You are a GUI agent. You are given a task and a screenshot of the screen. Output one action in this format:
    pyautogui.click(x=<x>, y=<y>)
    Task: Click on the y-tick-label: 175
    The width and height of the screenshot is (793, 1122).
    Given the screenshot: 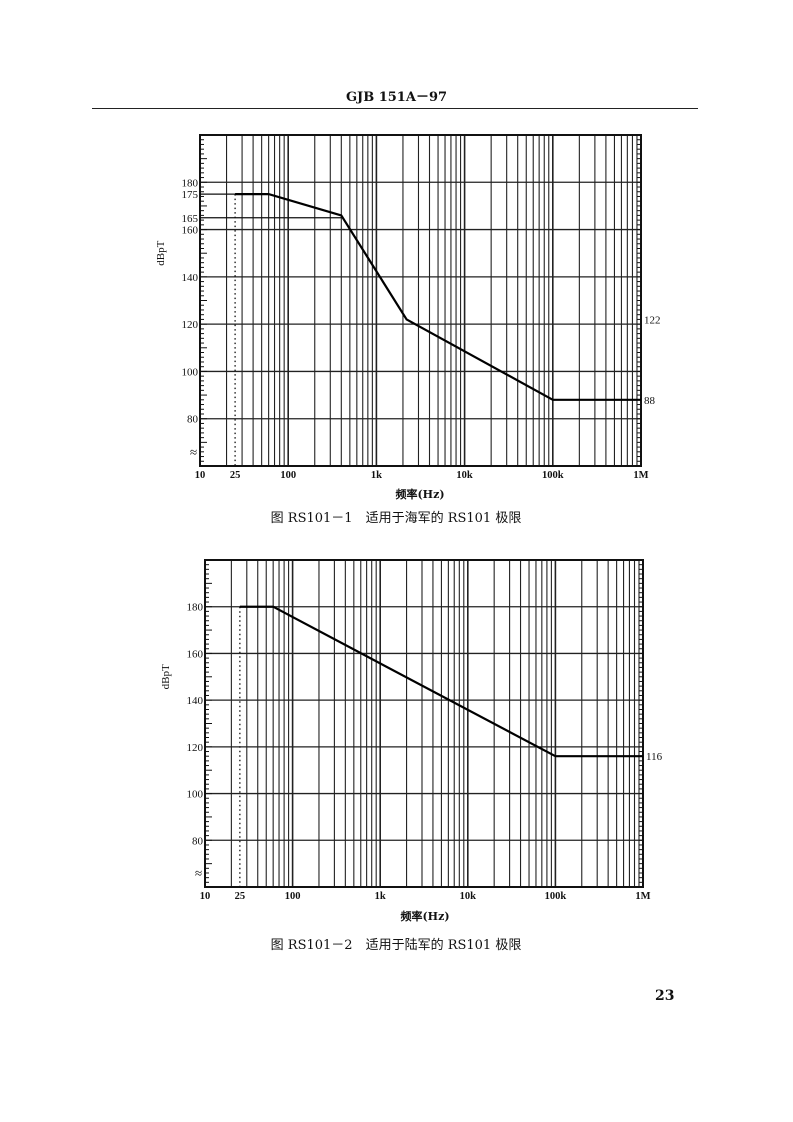 What is the action you would take?
    pyautogui.click(x=190, y=195)
    